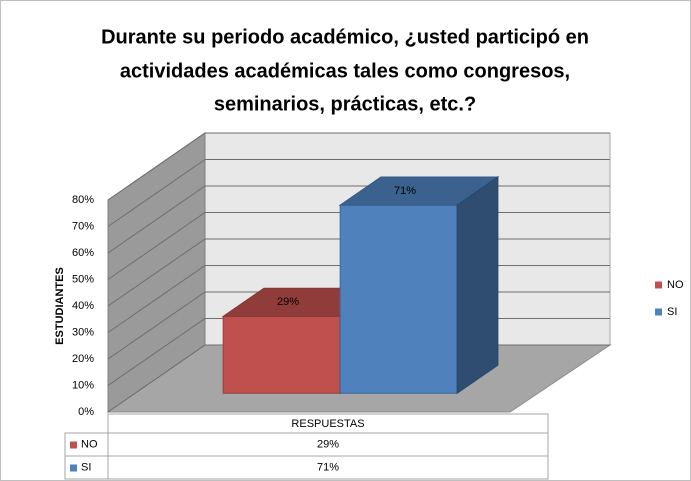 The image size is (691, 481). What do you see at coordinates (328, 467) in the screenshot?
I see `table-value: 71%` at bounding box center [328, 467].